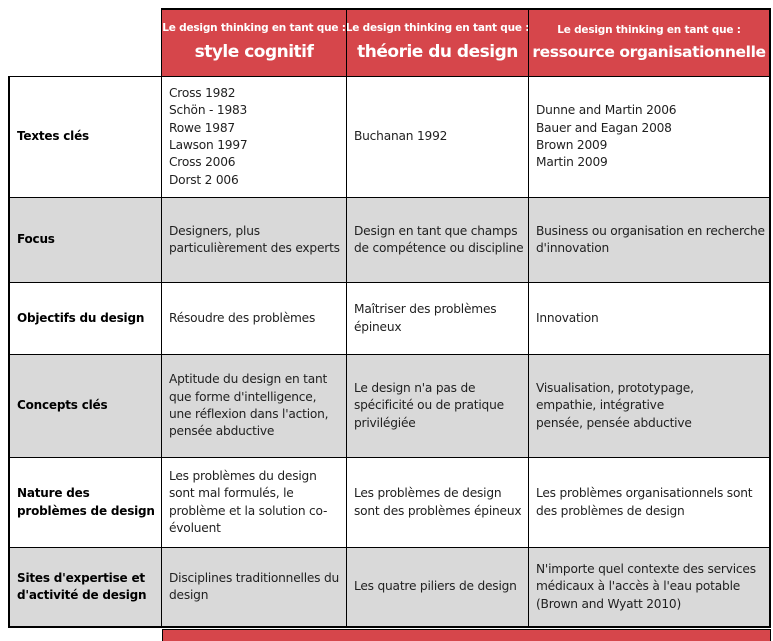 Image resolution: width=773 pixels, height=641 pixels. Describe the element at coordinates (85, 319) in the screenshot. I see `row-label-objectifs-du-design: Objectifs du design` at that location.